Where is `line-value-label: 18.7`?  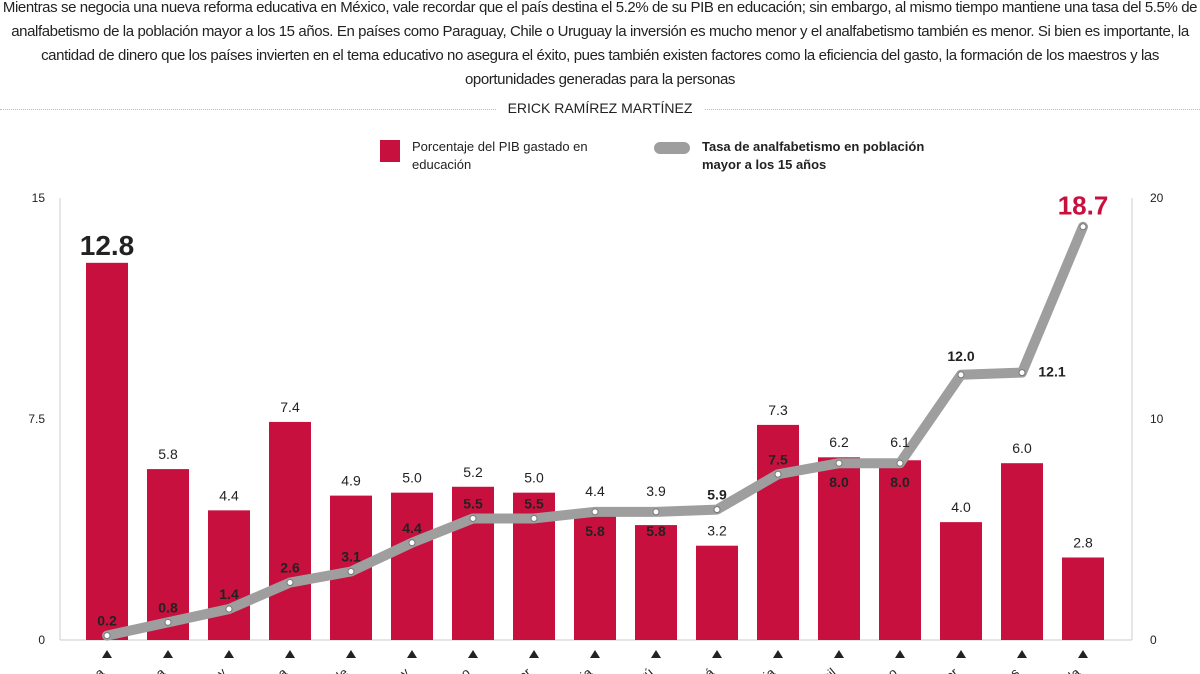 line-value-label: 18.7 is located at coordinates (1083, 206).